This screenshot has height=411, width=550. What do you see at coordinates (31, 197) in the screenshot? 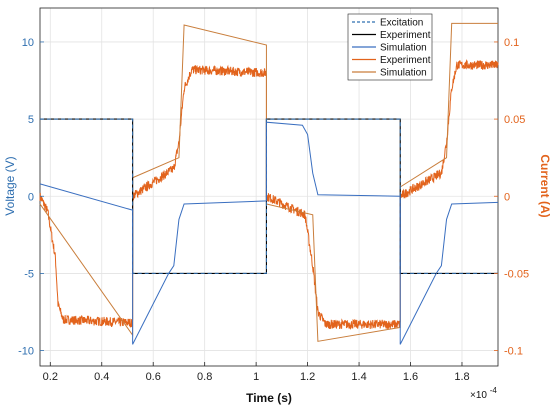
I see `y-left-tick-label: 0` at bounding box center [31, 197].